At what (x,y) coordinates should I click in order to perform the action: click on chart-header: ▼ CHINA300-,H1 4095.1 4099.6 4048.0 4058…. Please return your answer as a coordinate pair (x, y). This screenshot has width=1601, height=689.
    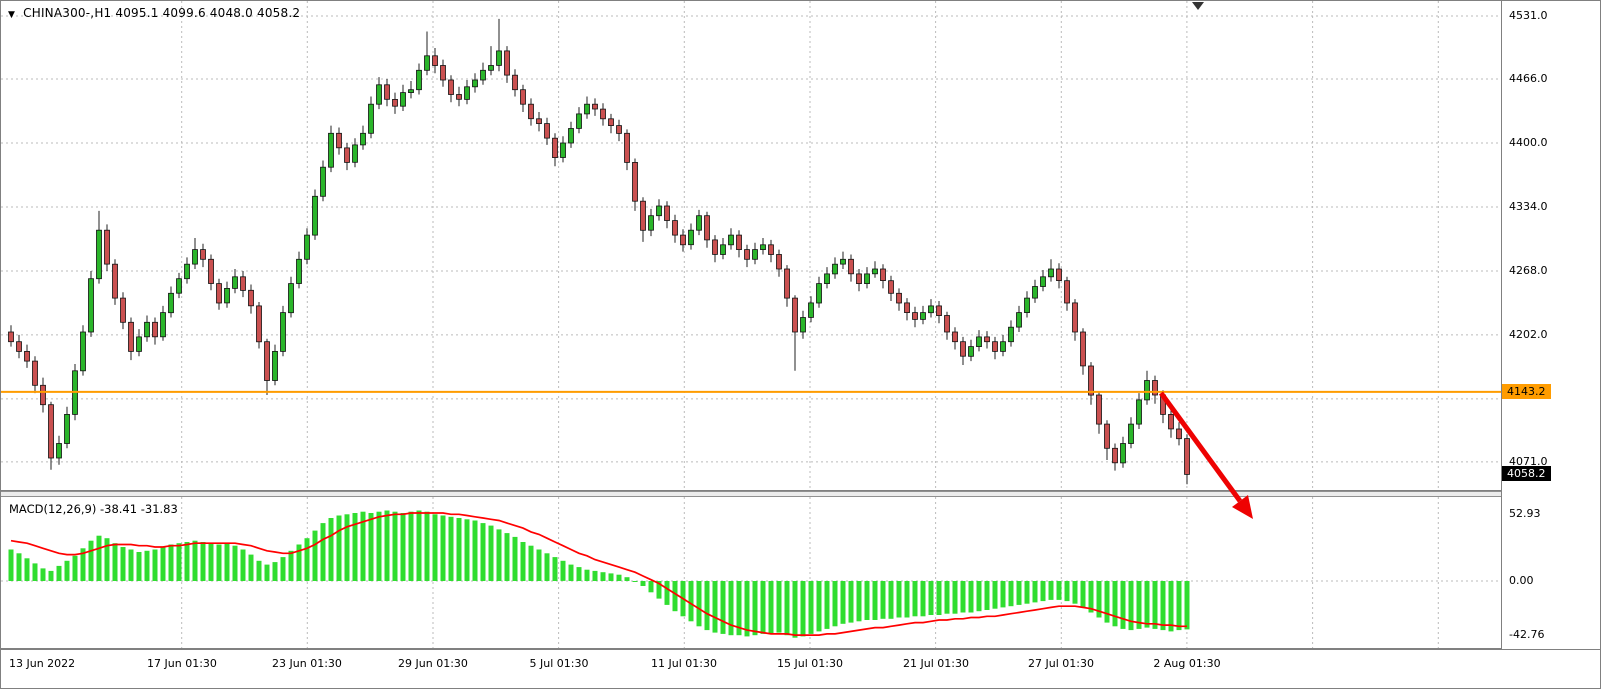
    Looking at the image, I should click on (154, 13).